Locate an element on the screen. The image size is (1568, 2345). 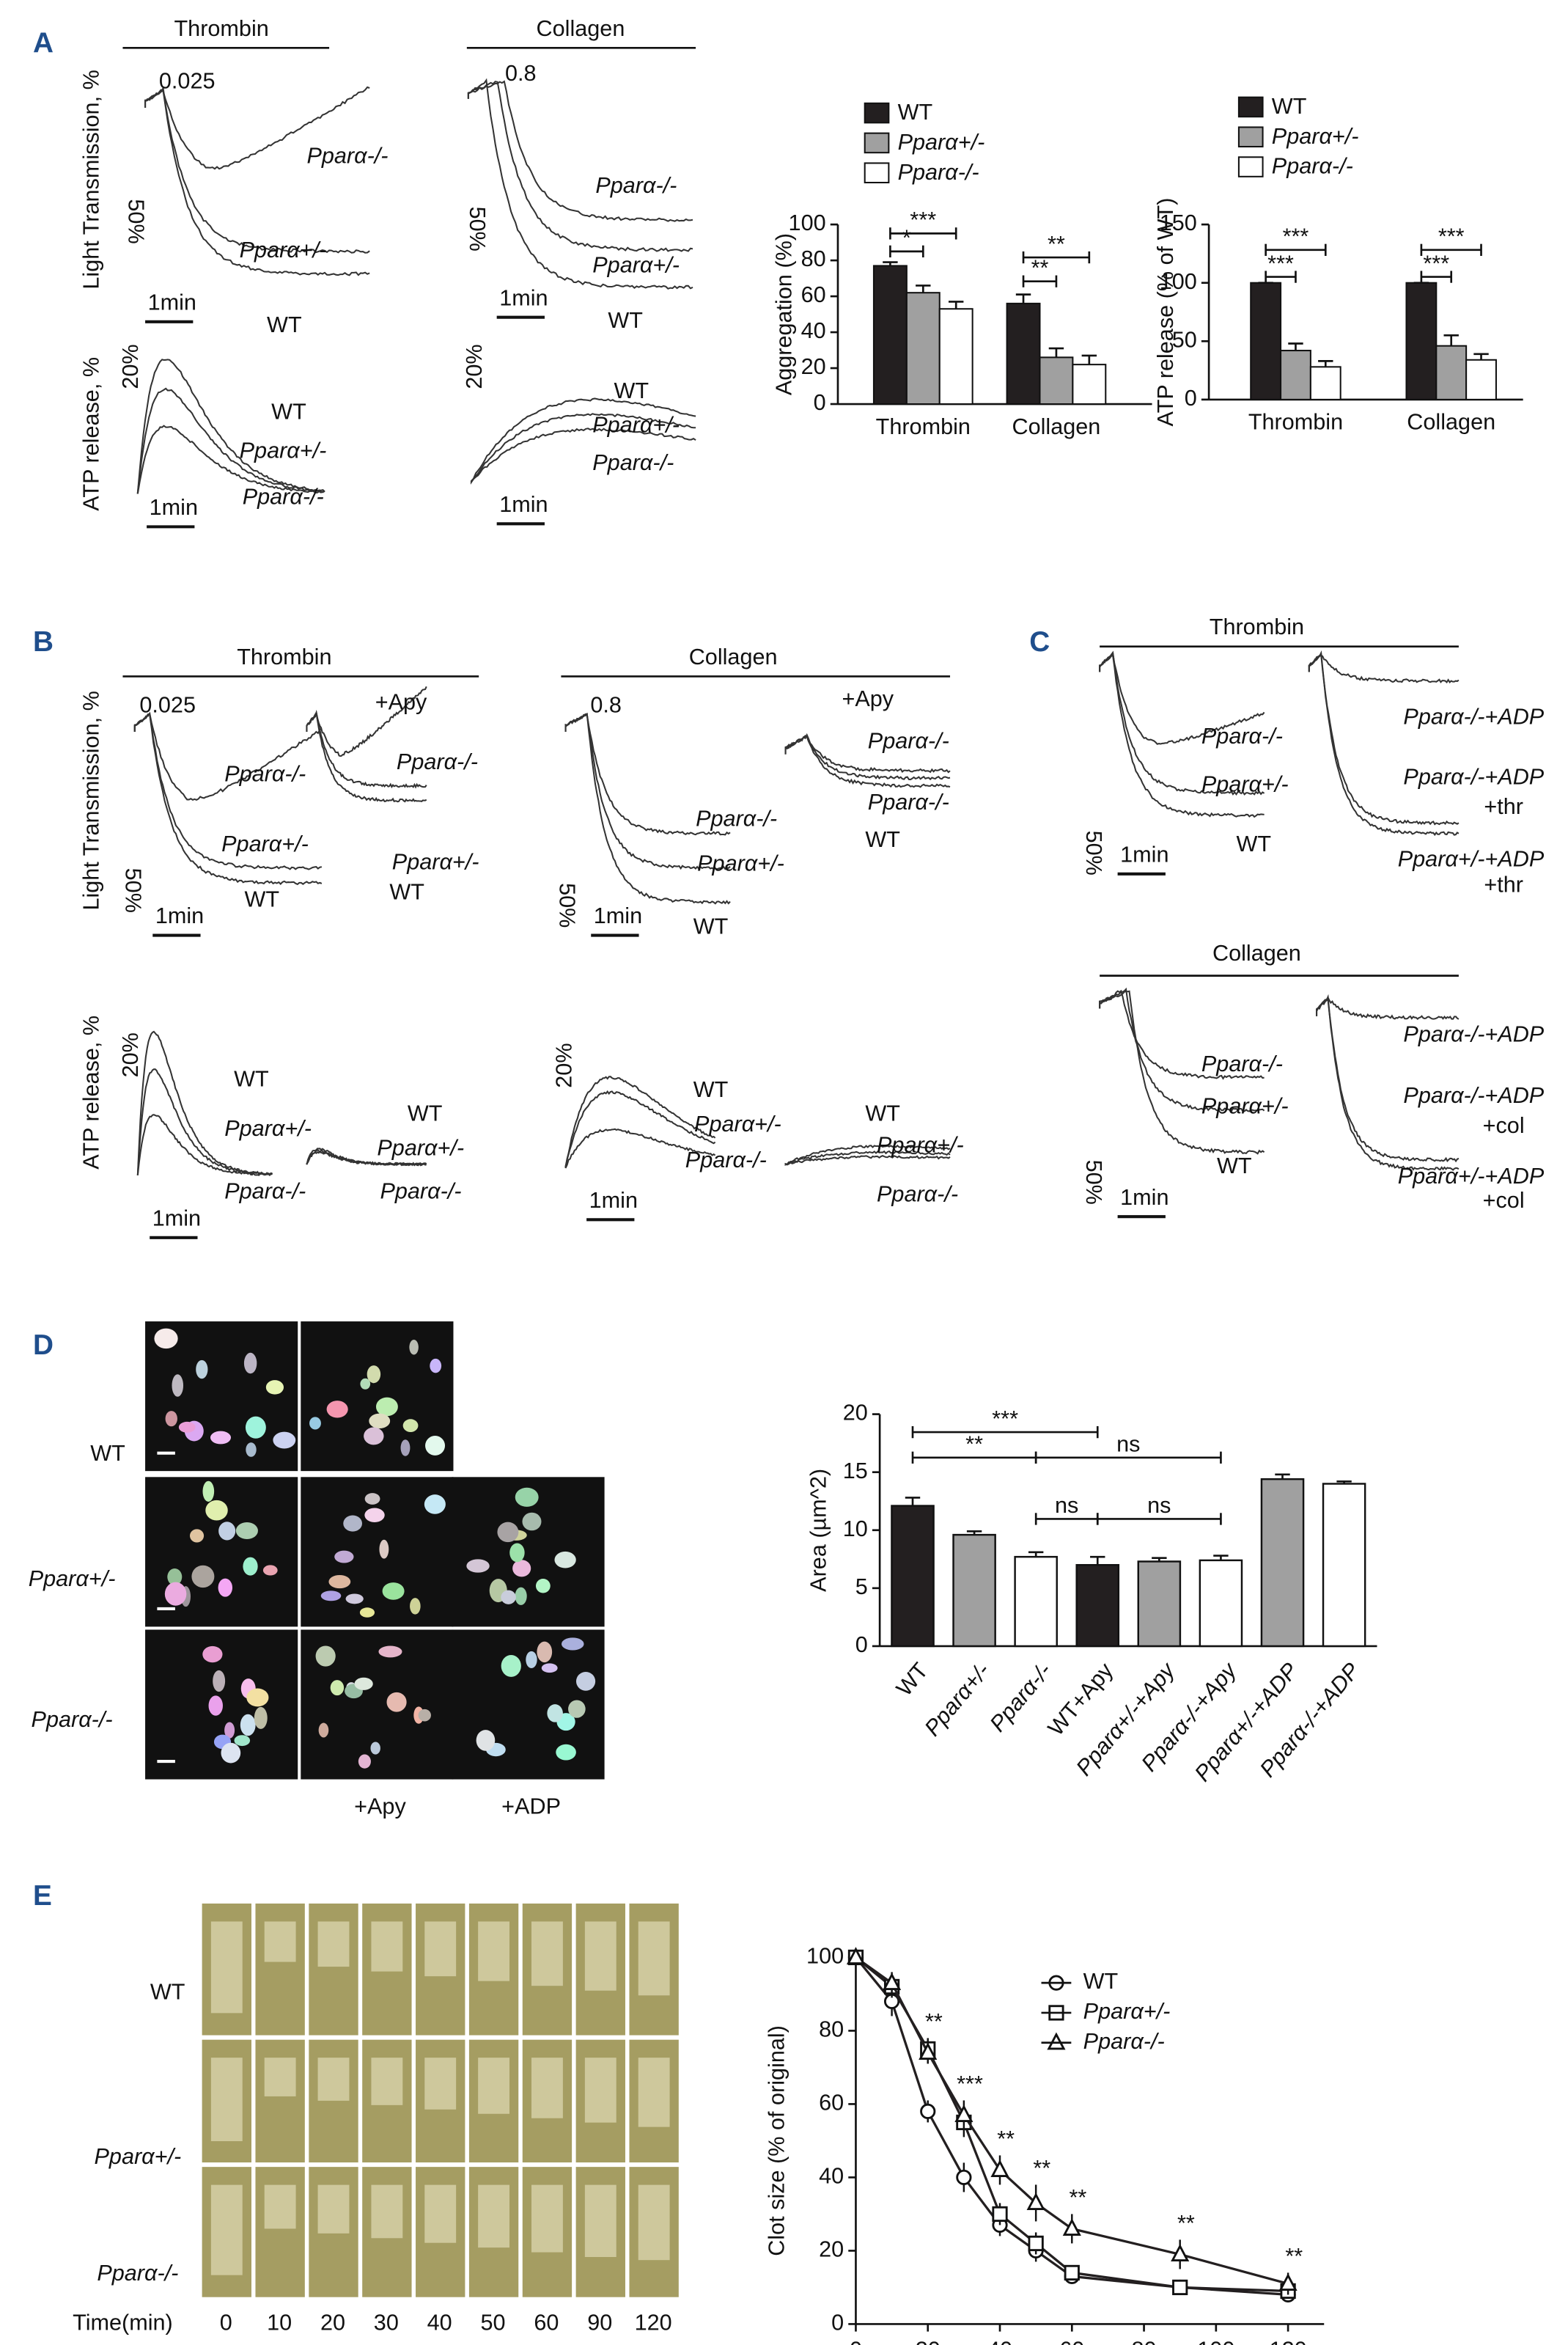
y-tick-label: 20 is located at coordinates (832, 2249).